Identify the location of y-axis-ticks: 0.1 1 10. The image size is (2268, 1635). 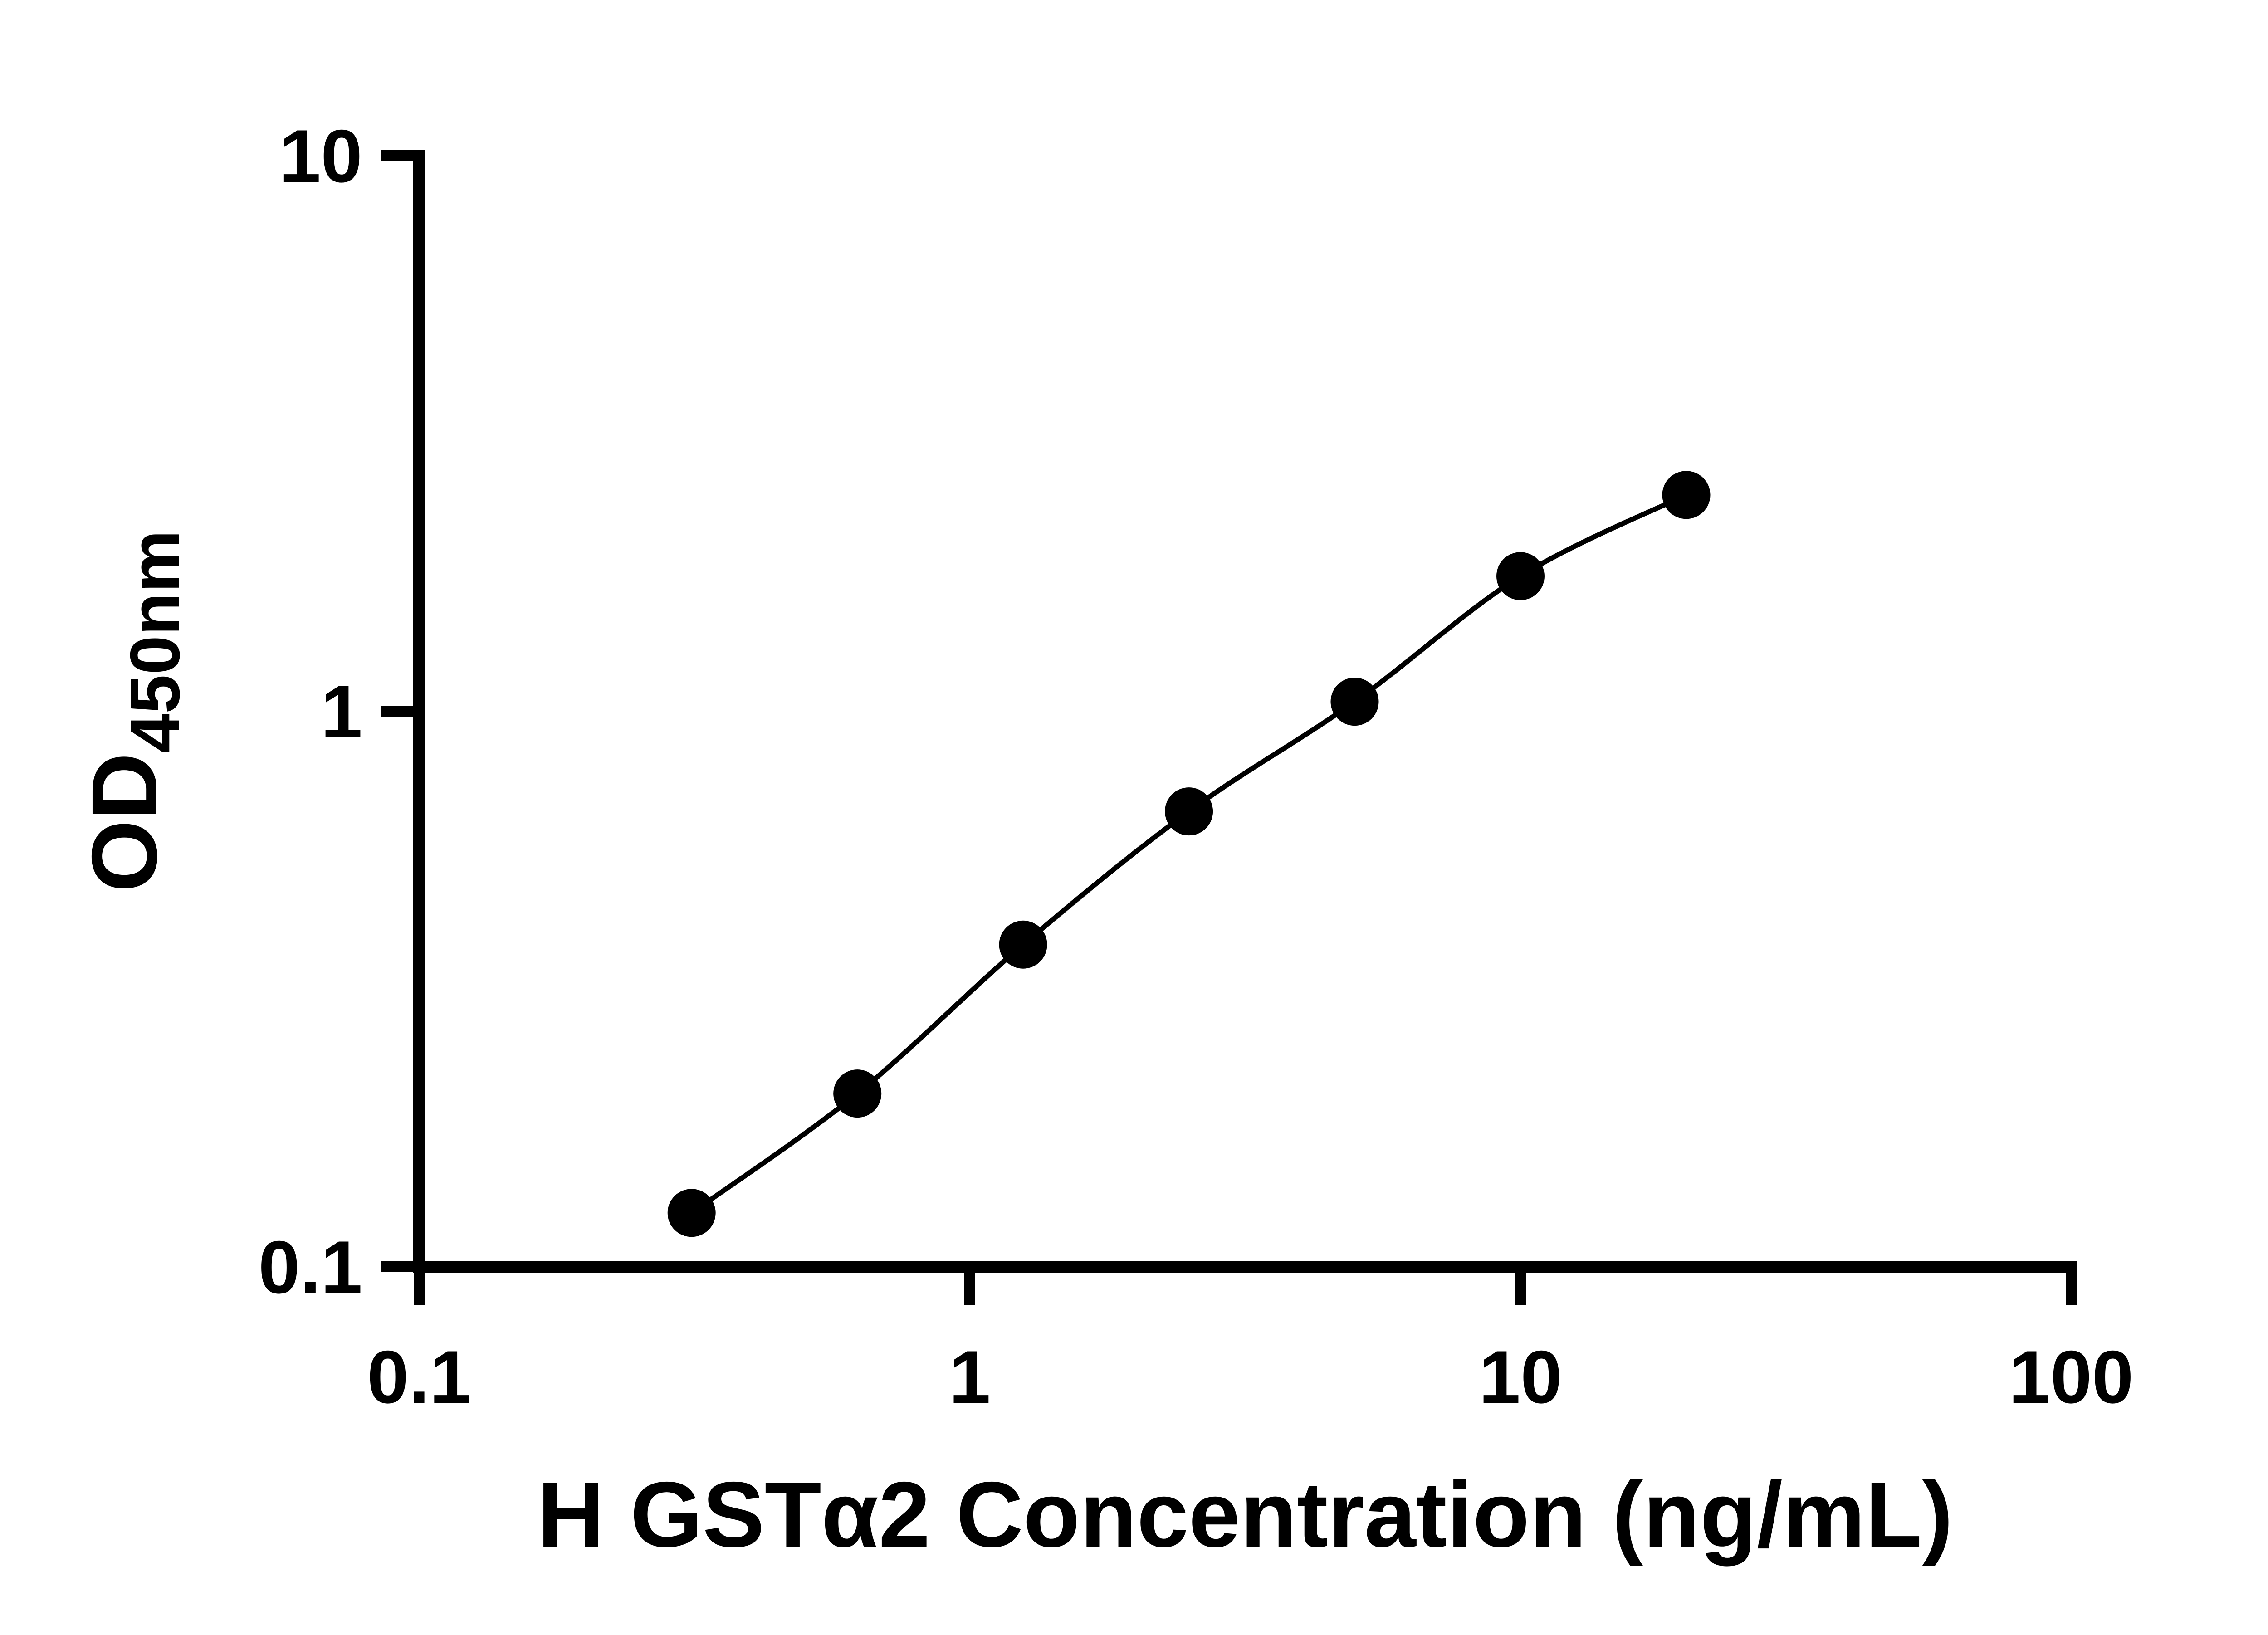
(339, 711).